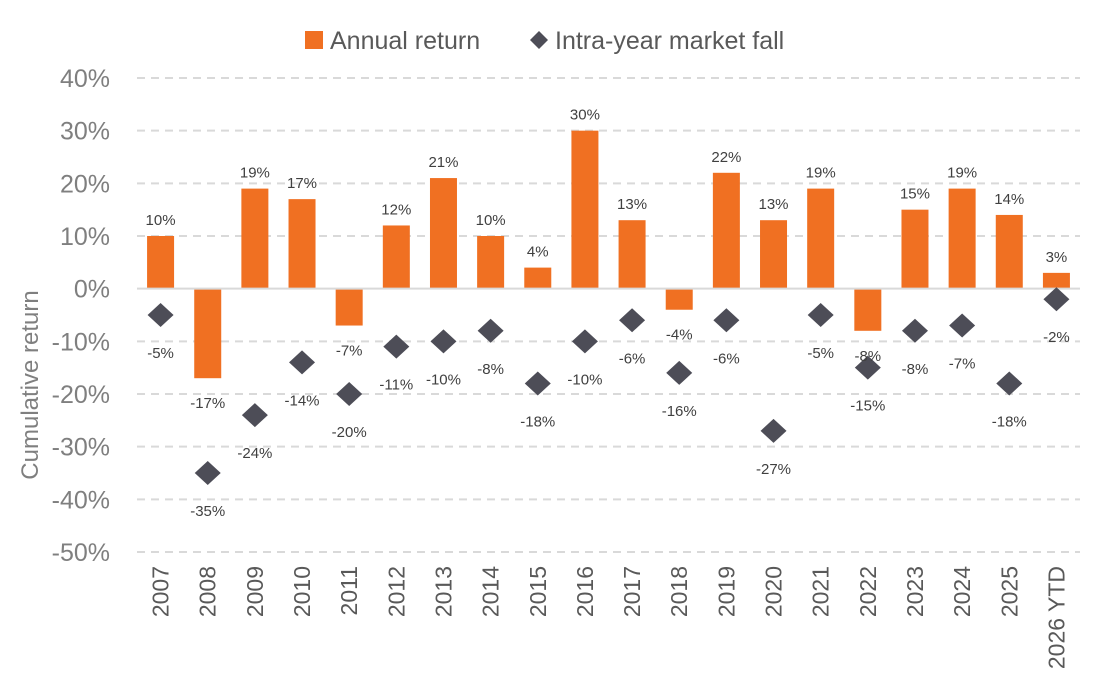 Image resolution: width=1102 pixels, height=699 pixels. What do you see at coordinates (538, 591) in the screenshot?
I see `x-tick-label: 2015` at bounding box center [538, 591].